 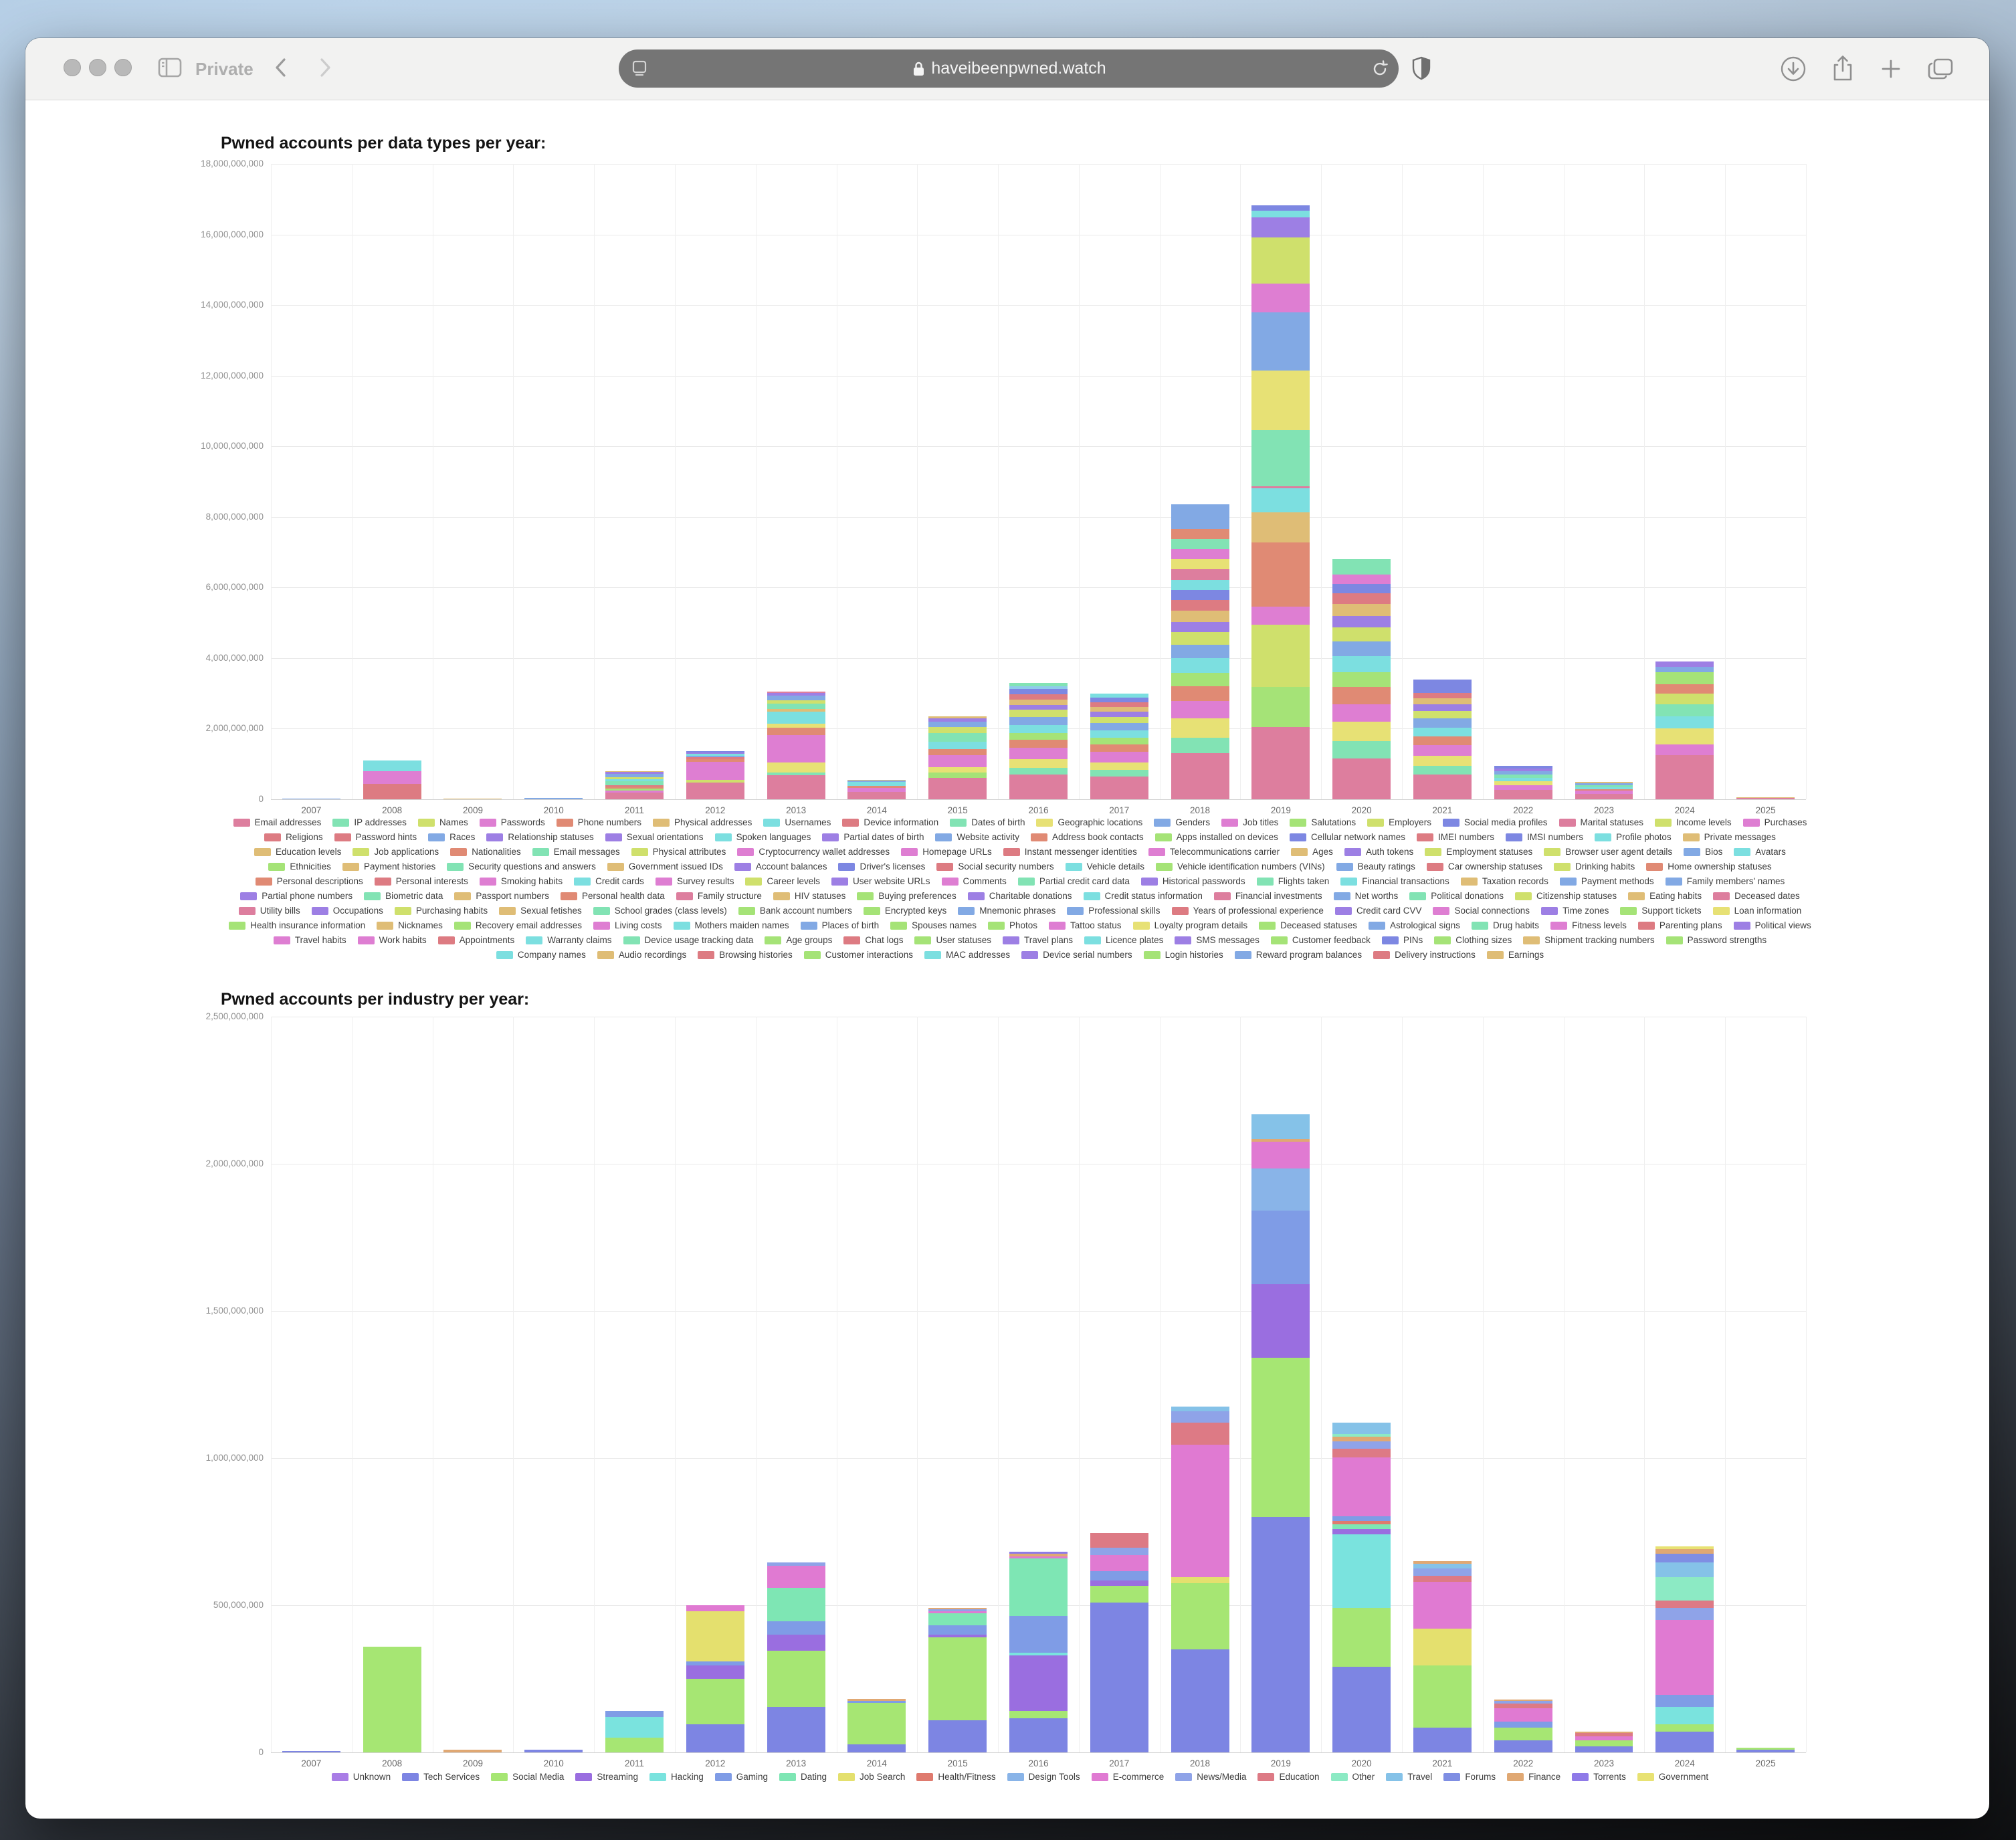 What do you see at coordinates (1076, 954) in the screenshot?
I see `legend-item: Device serial numbers` at bounding box center [1076, 954].